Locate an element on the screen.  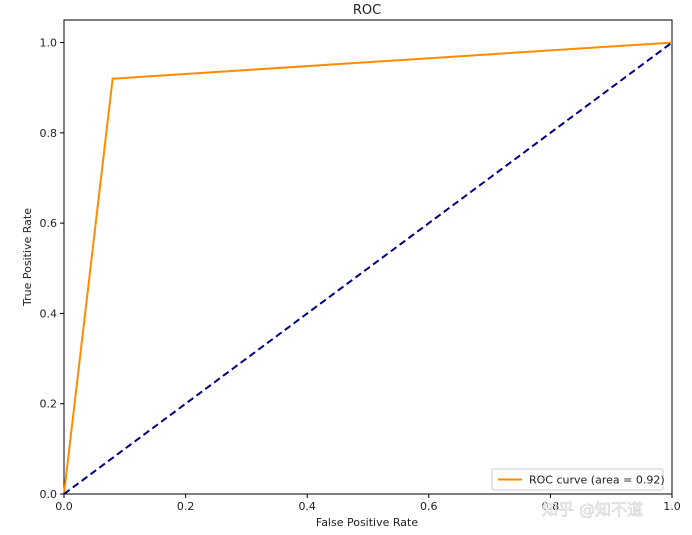
y-axis-label: True Positive Rate is located at coordinates (27, 257).